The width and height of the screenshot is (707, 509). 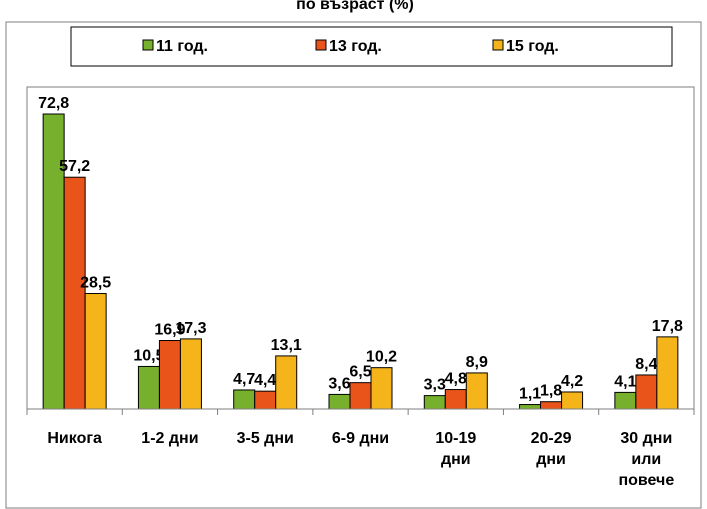 What do you see at coordinates (74, 166) in the screenshot?
I see `data-label-2-1: 57,2` at bounding box center [74, 166].